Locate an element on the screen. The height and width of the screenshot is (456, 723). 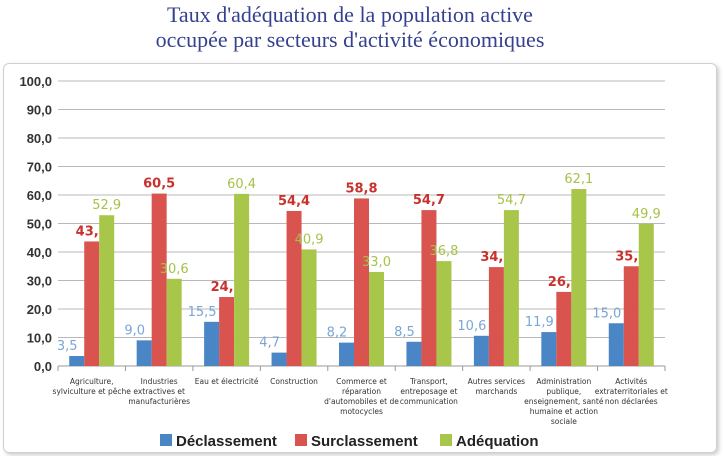
data-label: 62,1 is located at coordinates (578, 179).